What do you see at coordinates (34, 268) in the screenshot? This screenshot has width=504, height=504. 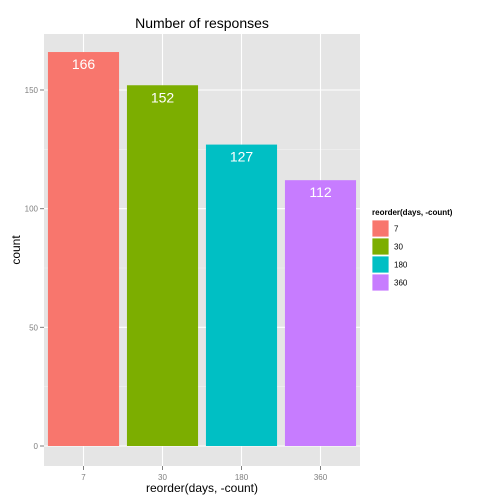 I see `y-axis: 0 50 100 150` at bounding box center [34, 268].